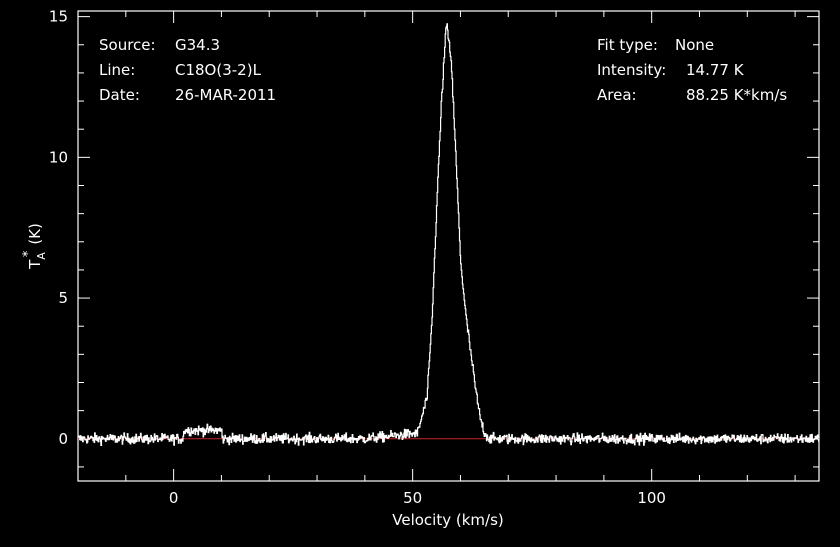 The image size is (840, 547). What do you see at coordinates (715, 70) in the screenshot?
I see `intensity-value: 14.77 K` at bounding box center [715, 70].